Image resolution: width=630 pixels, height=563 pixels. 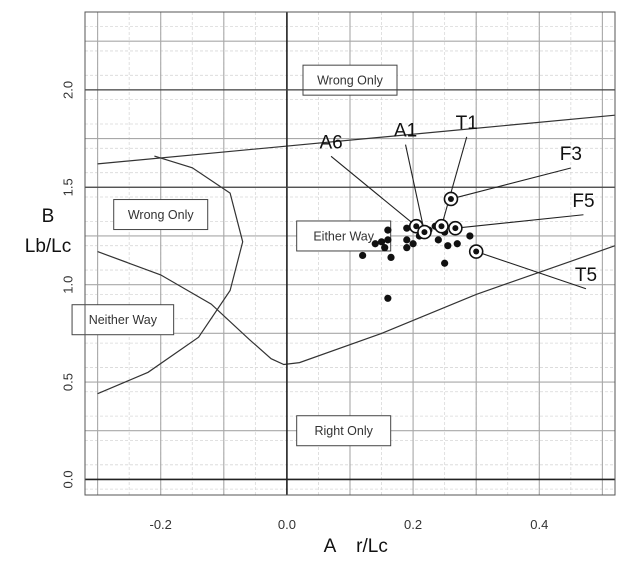 I want to click on region-label: Either Way, so click(x=343, y=236).